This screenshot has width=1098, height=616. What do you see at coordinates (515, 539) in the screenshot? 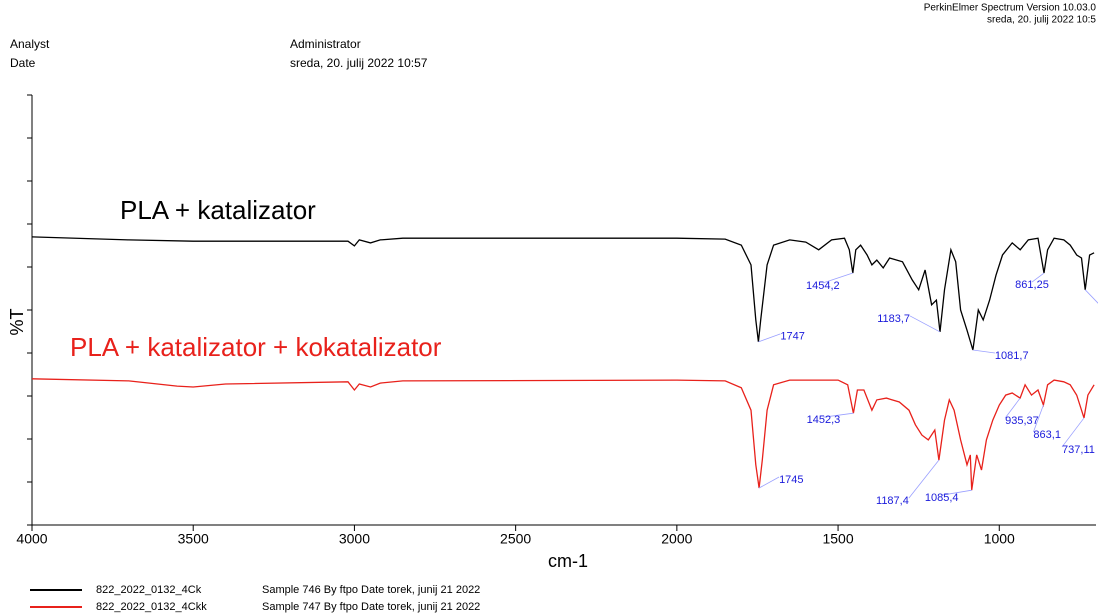
I see `x-tick-label: 2500` at bounding box center [515, 539].